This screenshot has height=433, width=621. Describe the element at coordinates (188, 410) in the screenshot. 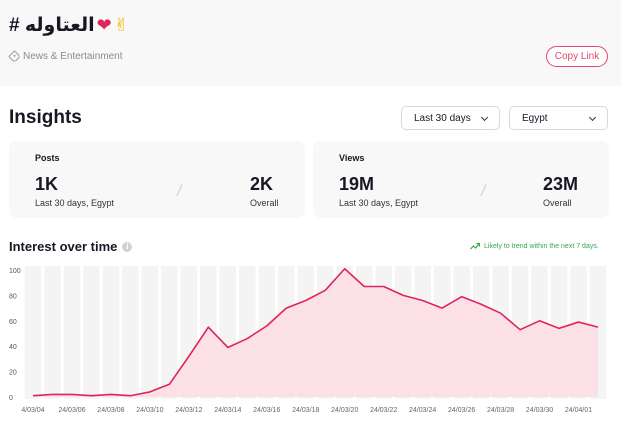

I see `chart-x-tick-label: 24/03/12` at that location.